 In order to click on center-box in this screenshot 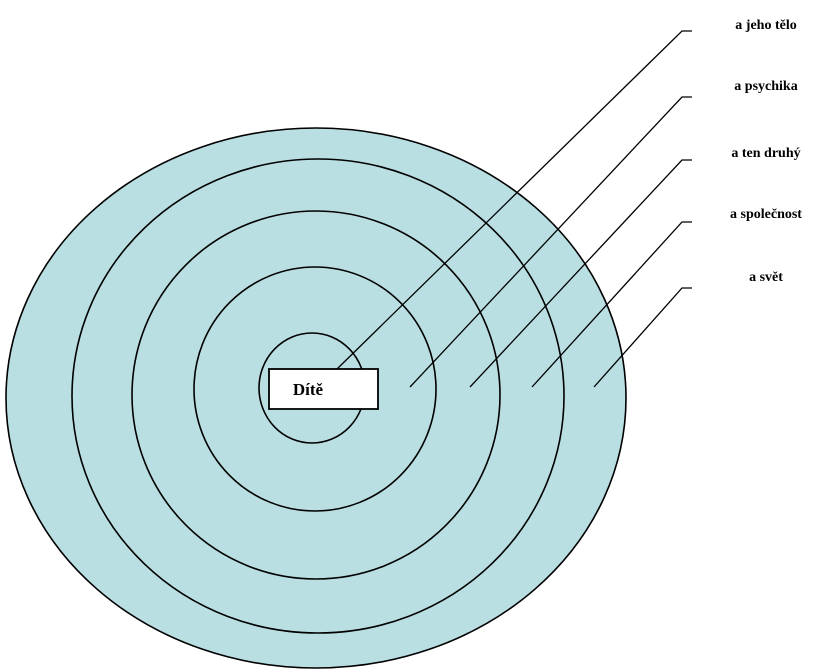, I will do `click(323, 389)`.